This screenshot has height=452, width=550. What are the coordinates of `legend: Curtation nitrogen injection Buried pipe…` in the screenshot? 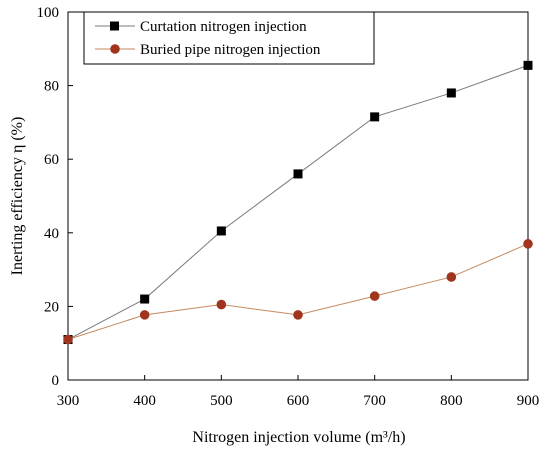 It's located at (229, 38).